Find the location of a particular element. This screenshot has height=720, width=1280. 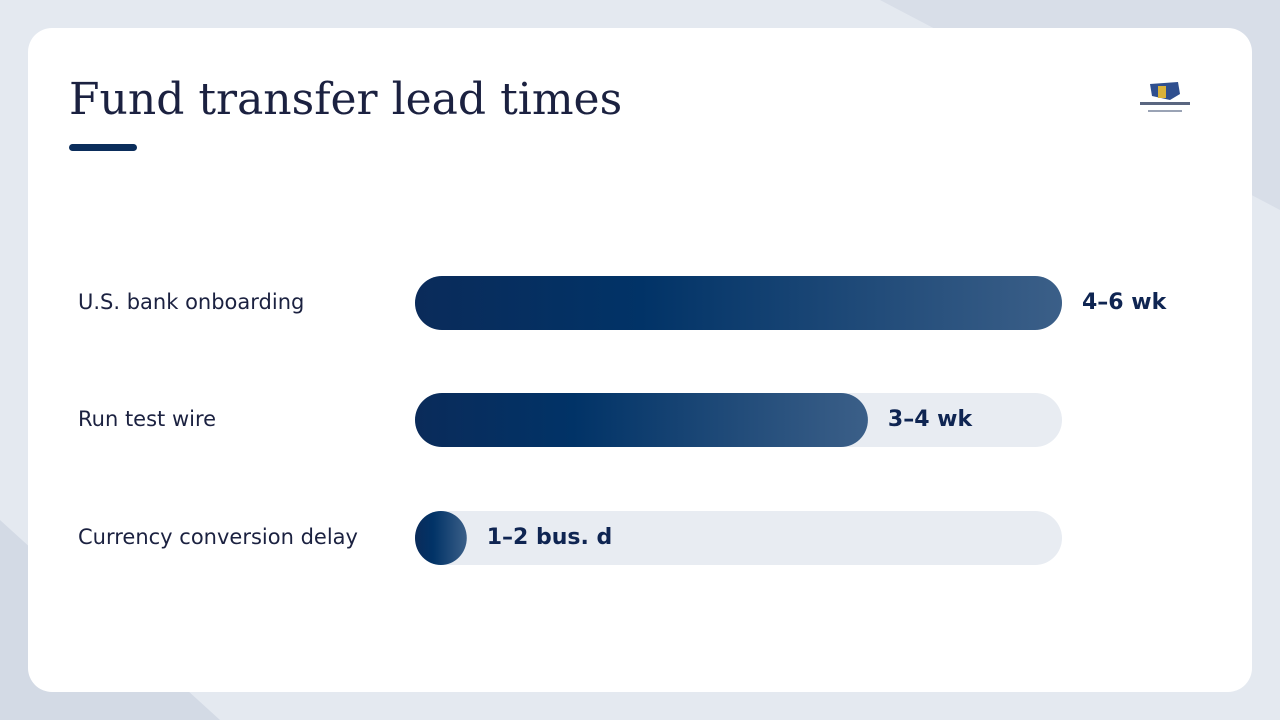

bar-track is located at coordinates (738, 538).